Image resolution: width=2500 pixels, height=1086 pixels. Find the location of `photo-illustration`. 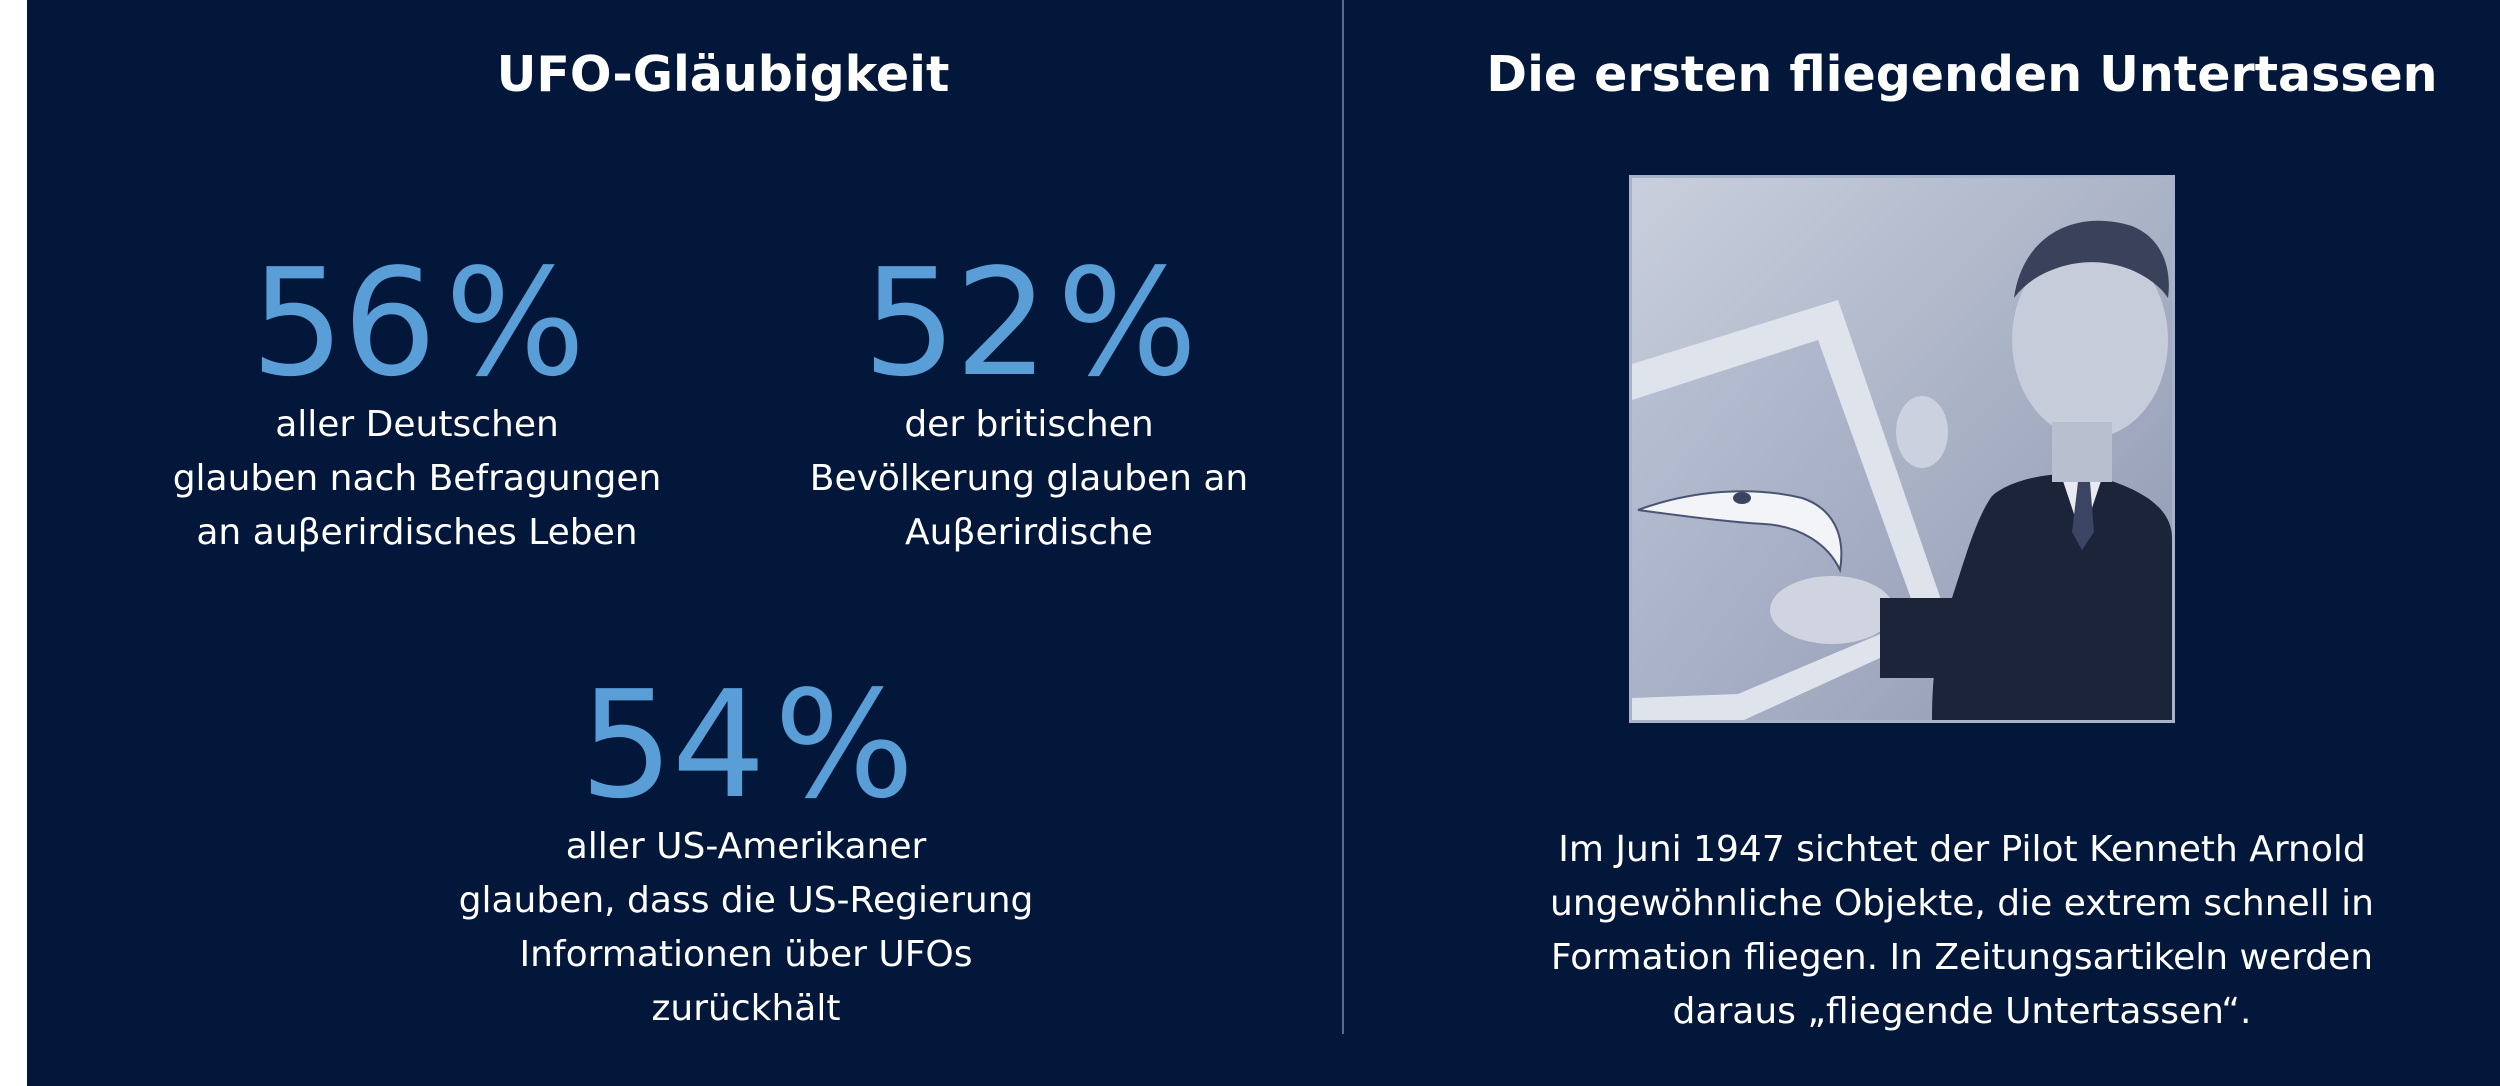

photo-illustration is located at coordinates (1902, 449).